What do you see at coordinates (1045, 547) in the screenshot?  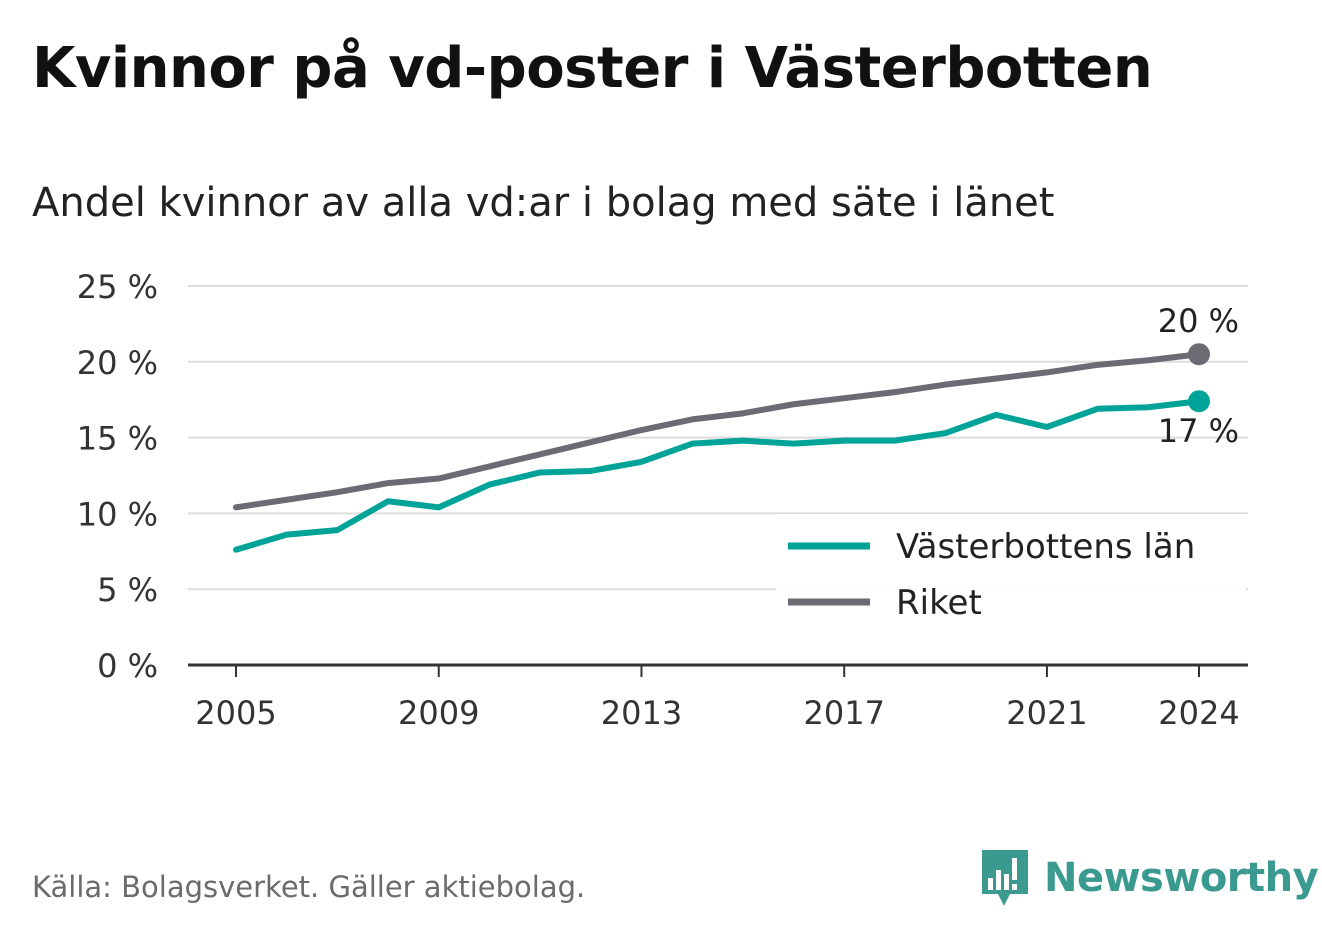 I see `legend-label-vasterbotten: Västerbottens län` at bounding box center [1045, 547].